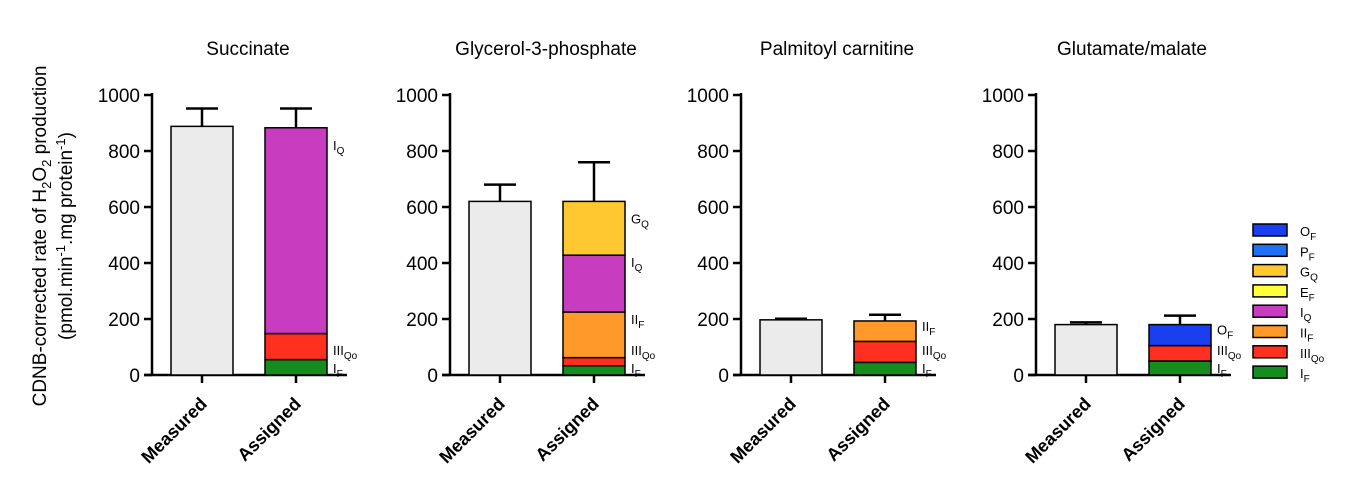  I want to click on y-axis-label-line1: CDNB-corrected rate of H2O2 production, so click(42, 236).